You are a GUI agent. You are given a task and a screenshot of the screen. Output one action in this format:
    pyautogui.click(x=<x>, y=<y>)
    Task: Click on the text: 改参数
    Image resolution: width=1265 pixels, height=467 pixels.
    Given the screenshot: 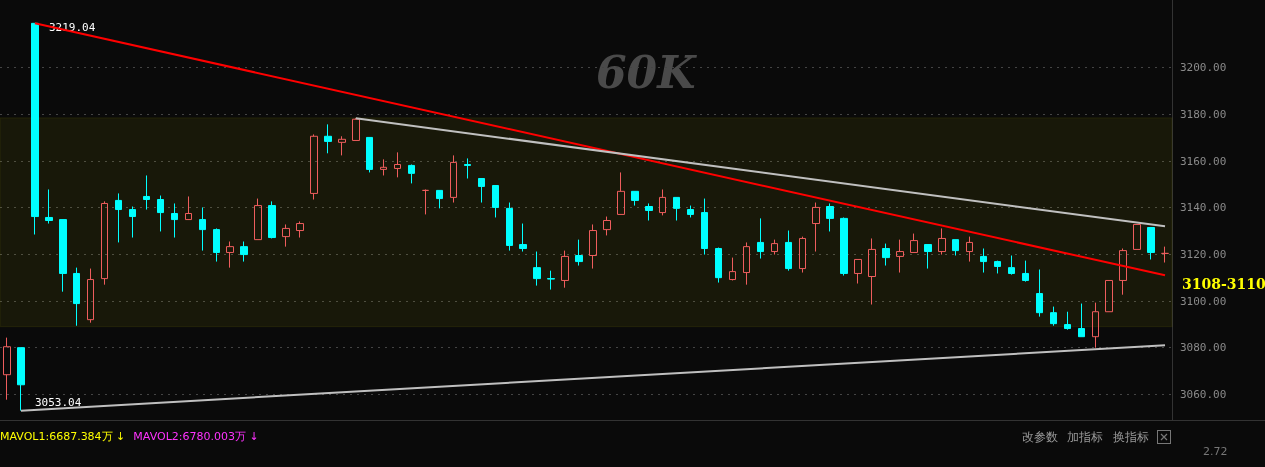 What is the action you would take?
    pyautogui.click(x=1040, y=437)
    